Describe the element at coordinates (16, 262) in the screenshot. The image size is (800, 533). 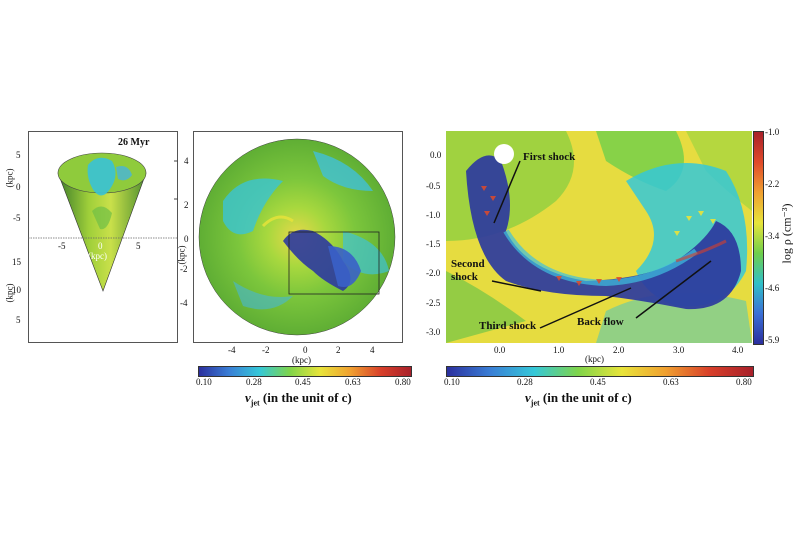
I see `cone-y-tick-lower: 15` at that location.